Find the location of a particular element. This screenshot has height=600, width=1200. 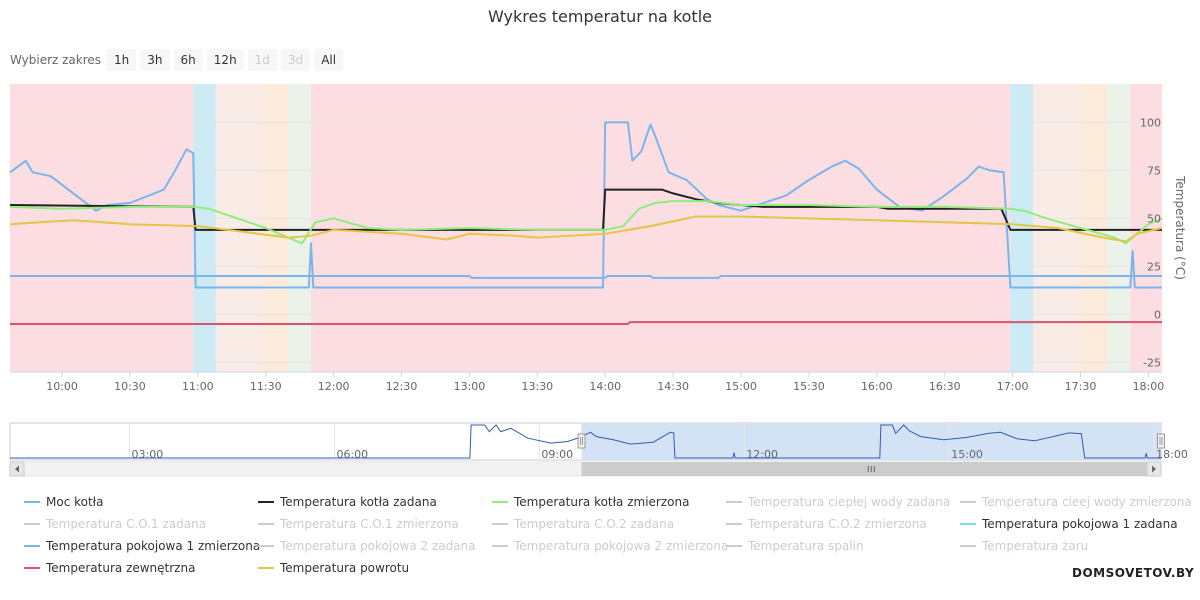

y-tick-label: 100 is located at coordinates (1150, 122).